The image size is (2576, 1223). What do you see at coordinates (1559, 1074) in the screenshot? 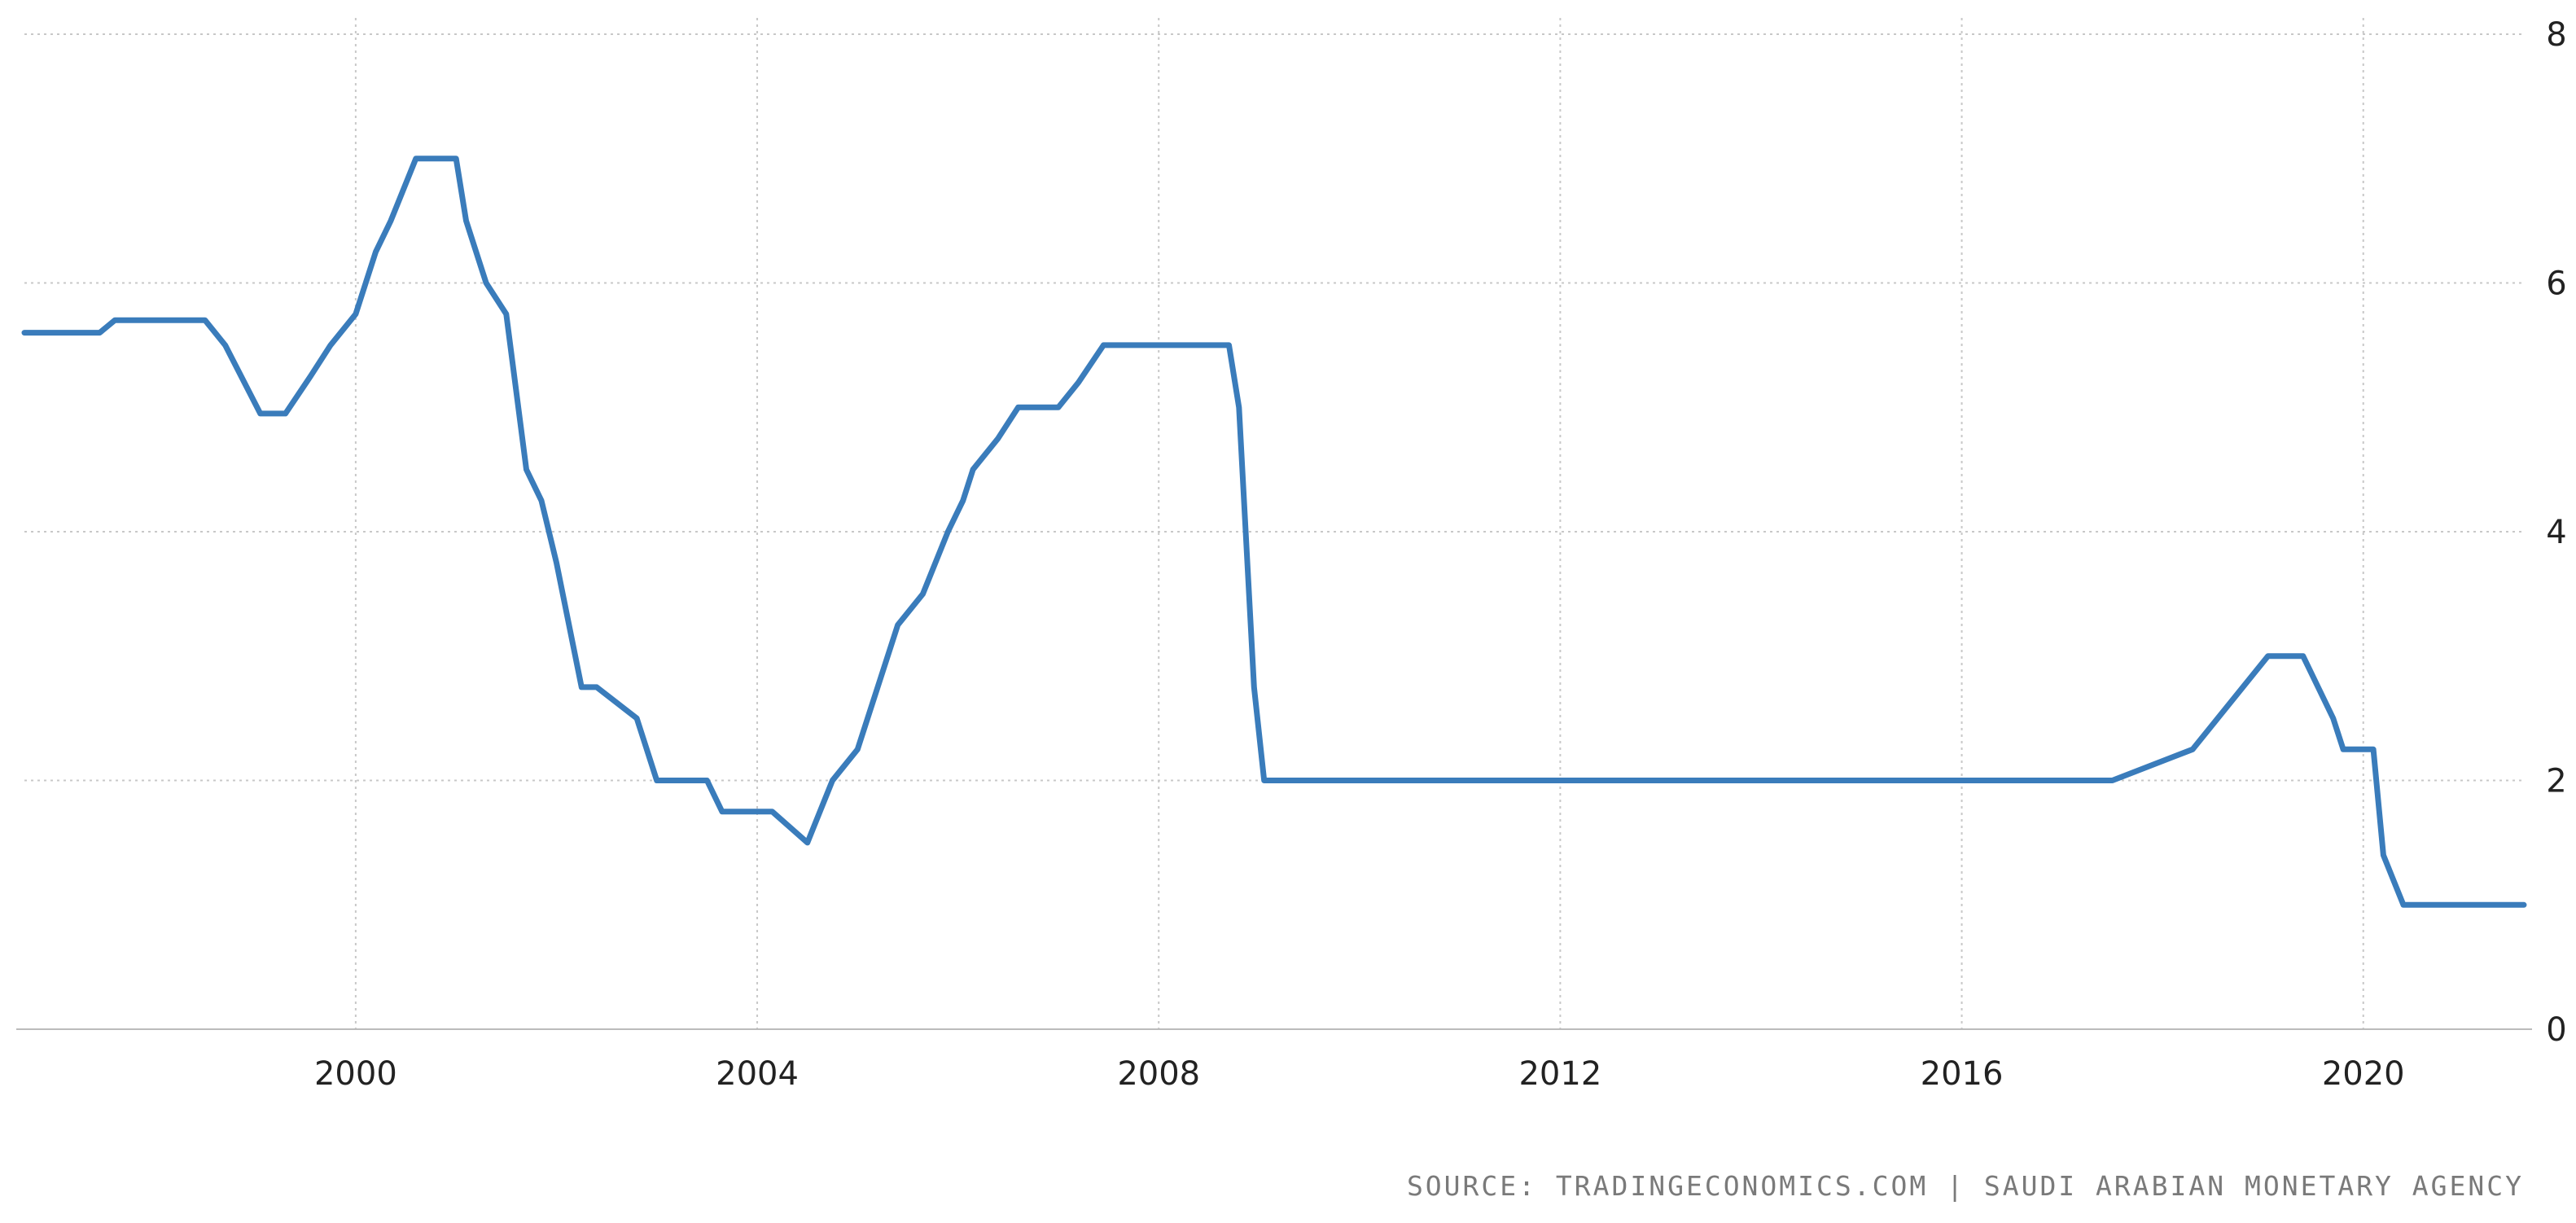
I see `x-tick-label: 2012` at bounding box center [1559, 1074].